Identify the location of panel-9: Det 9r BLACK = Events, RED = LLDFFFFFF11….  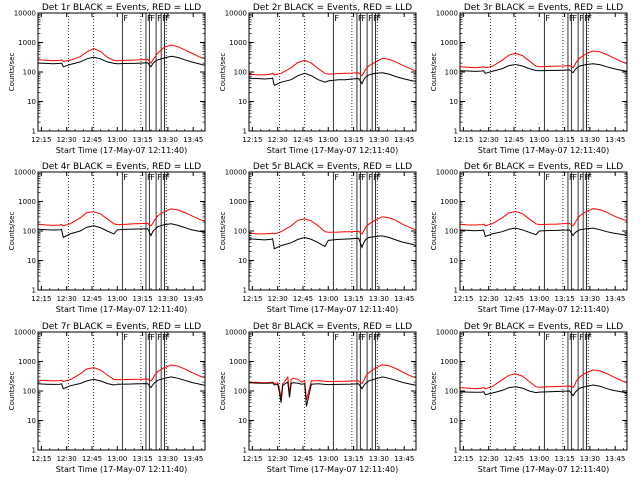
(529, 398).